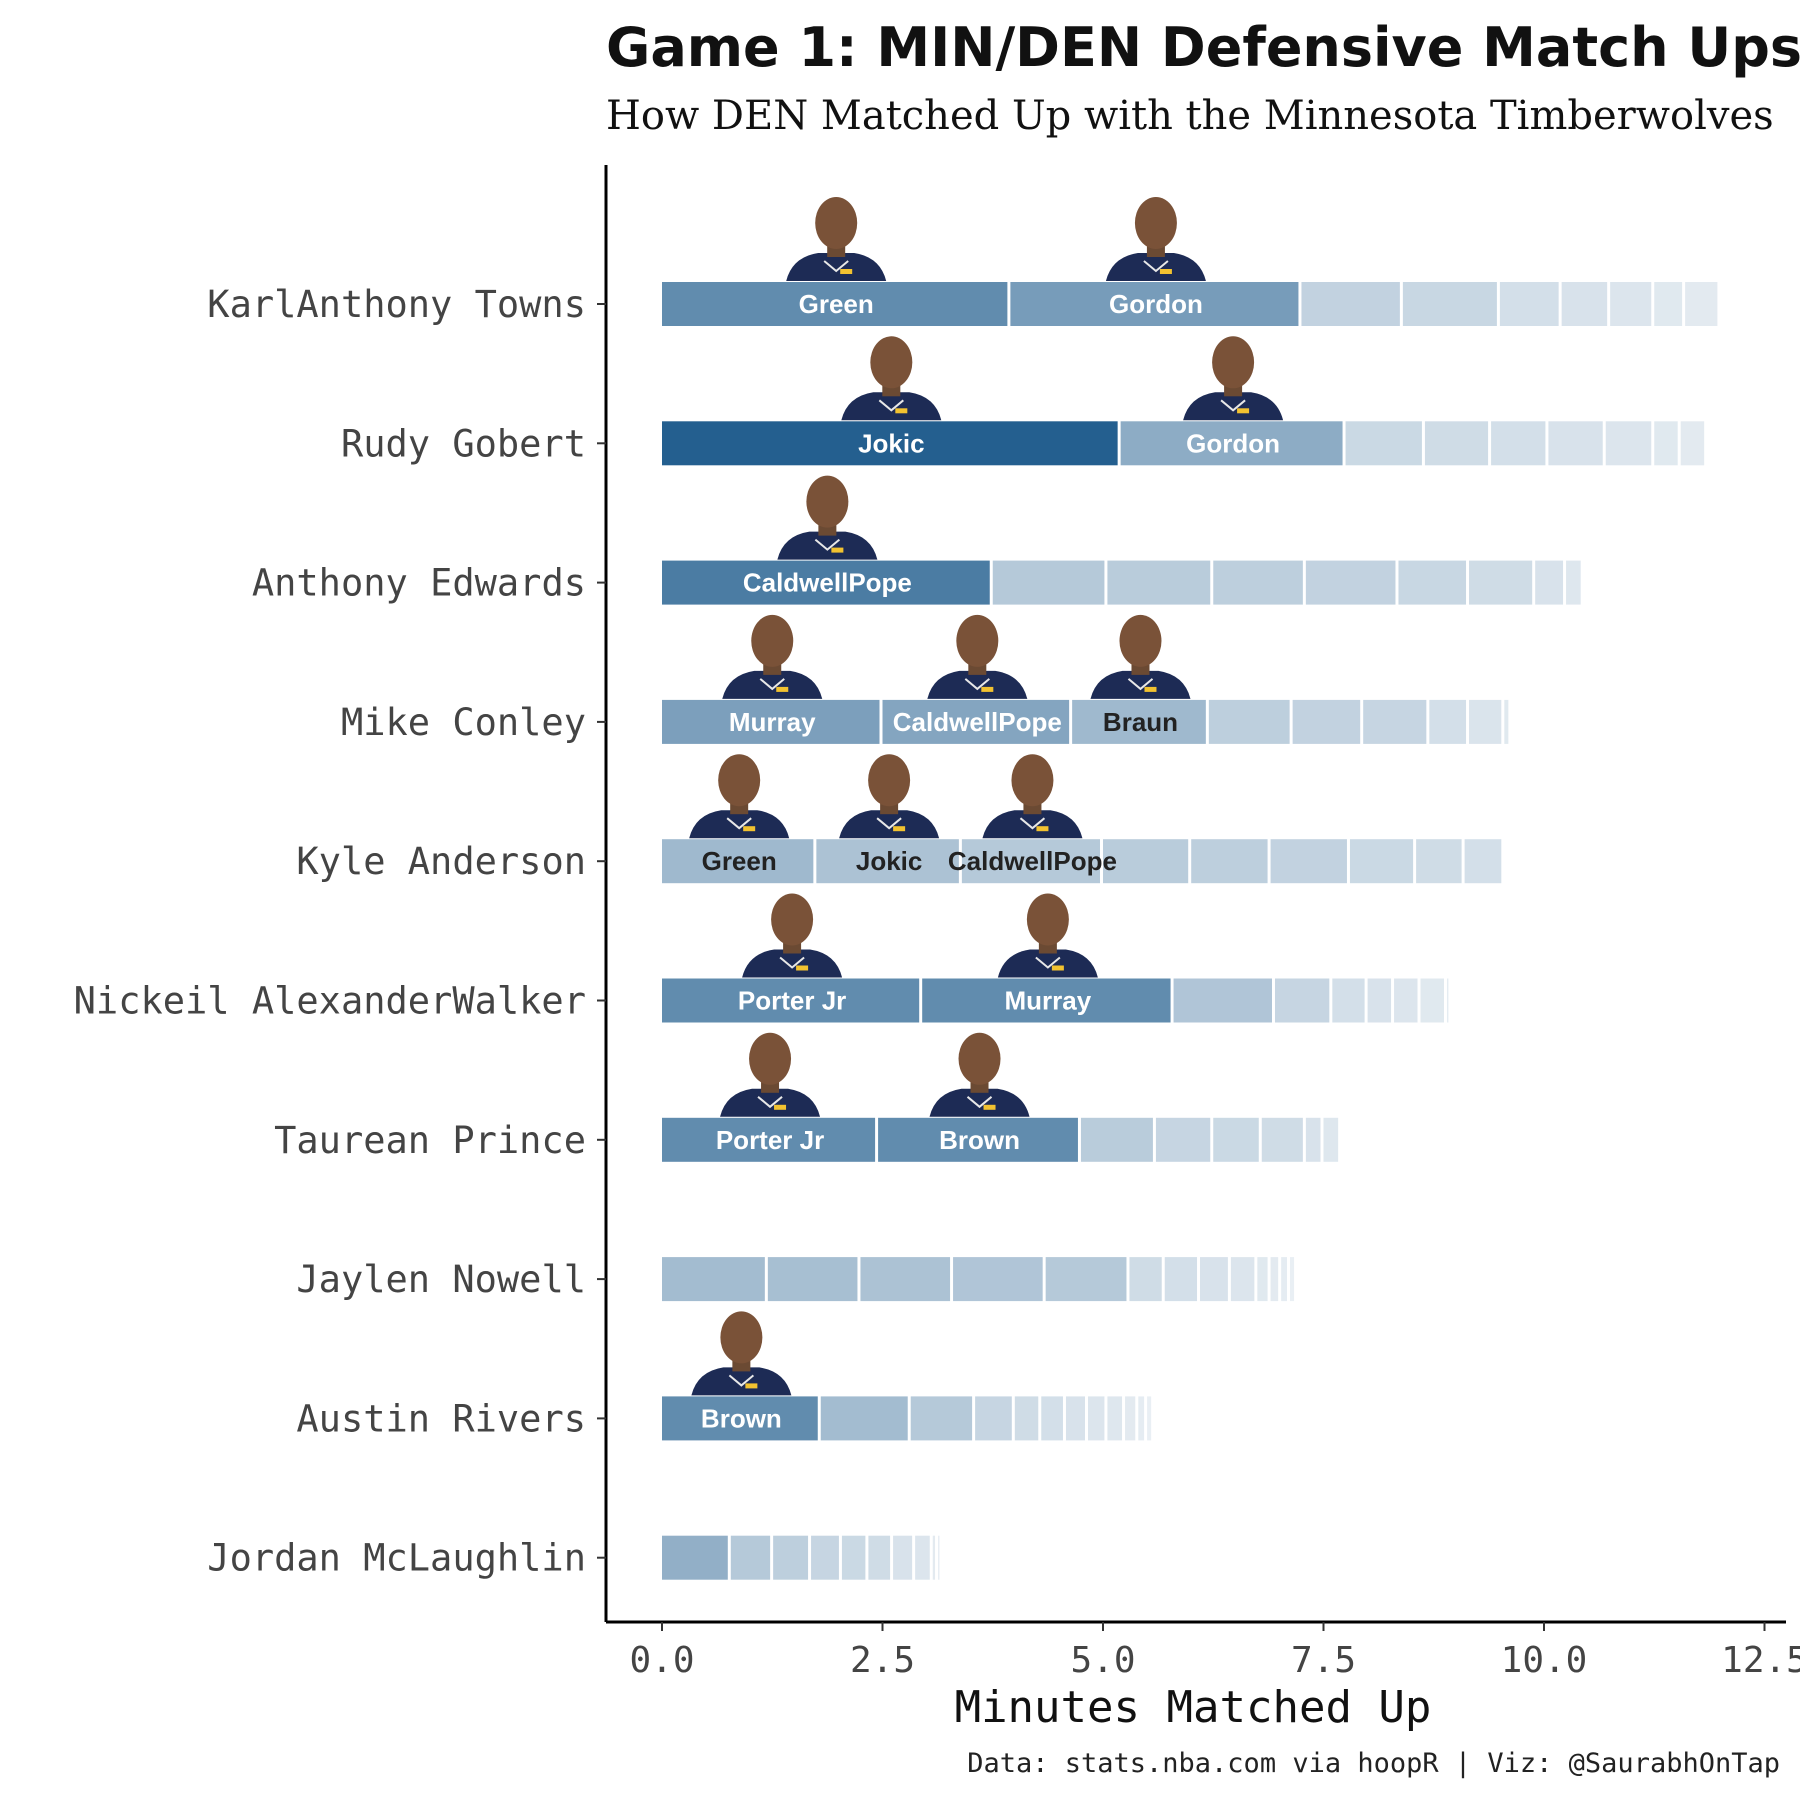 This screenshot has width=1800, height=1800. I want to click on segment-label: Gordon, so click(1233, 443).